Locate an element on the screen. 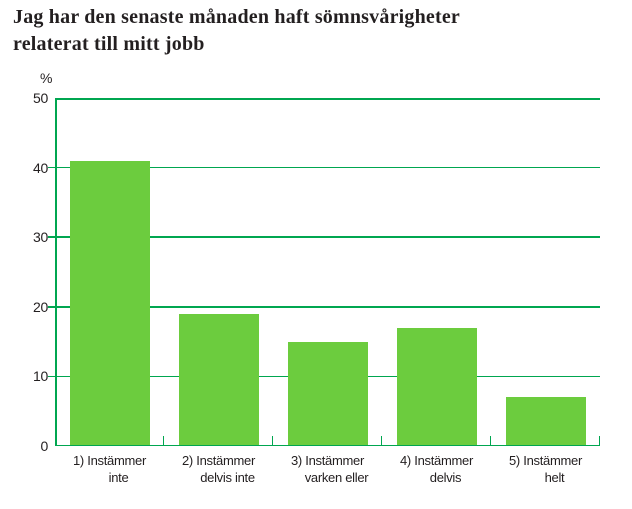 The width and height of the screenshot is (632, 509). x-axis-label-3: 3) Instämmer varken eller is located at coordinates (327, 469).